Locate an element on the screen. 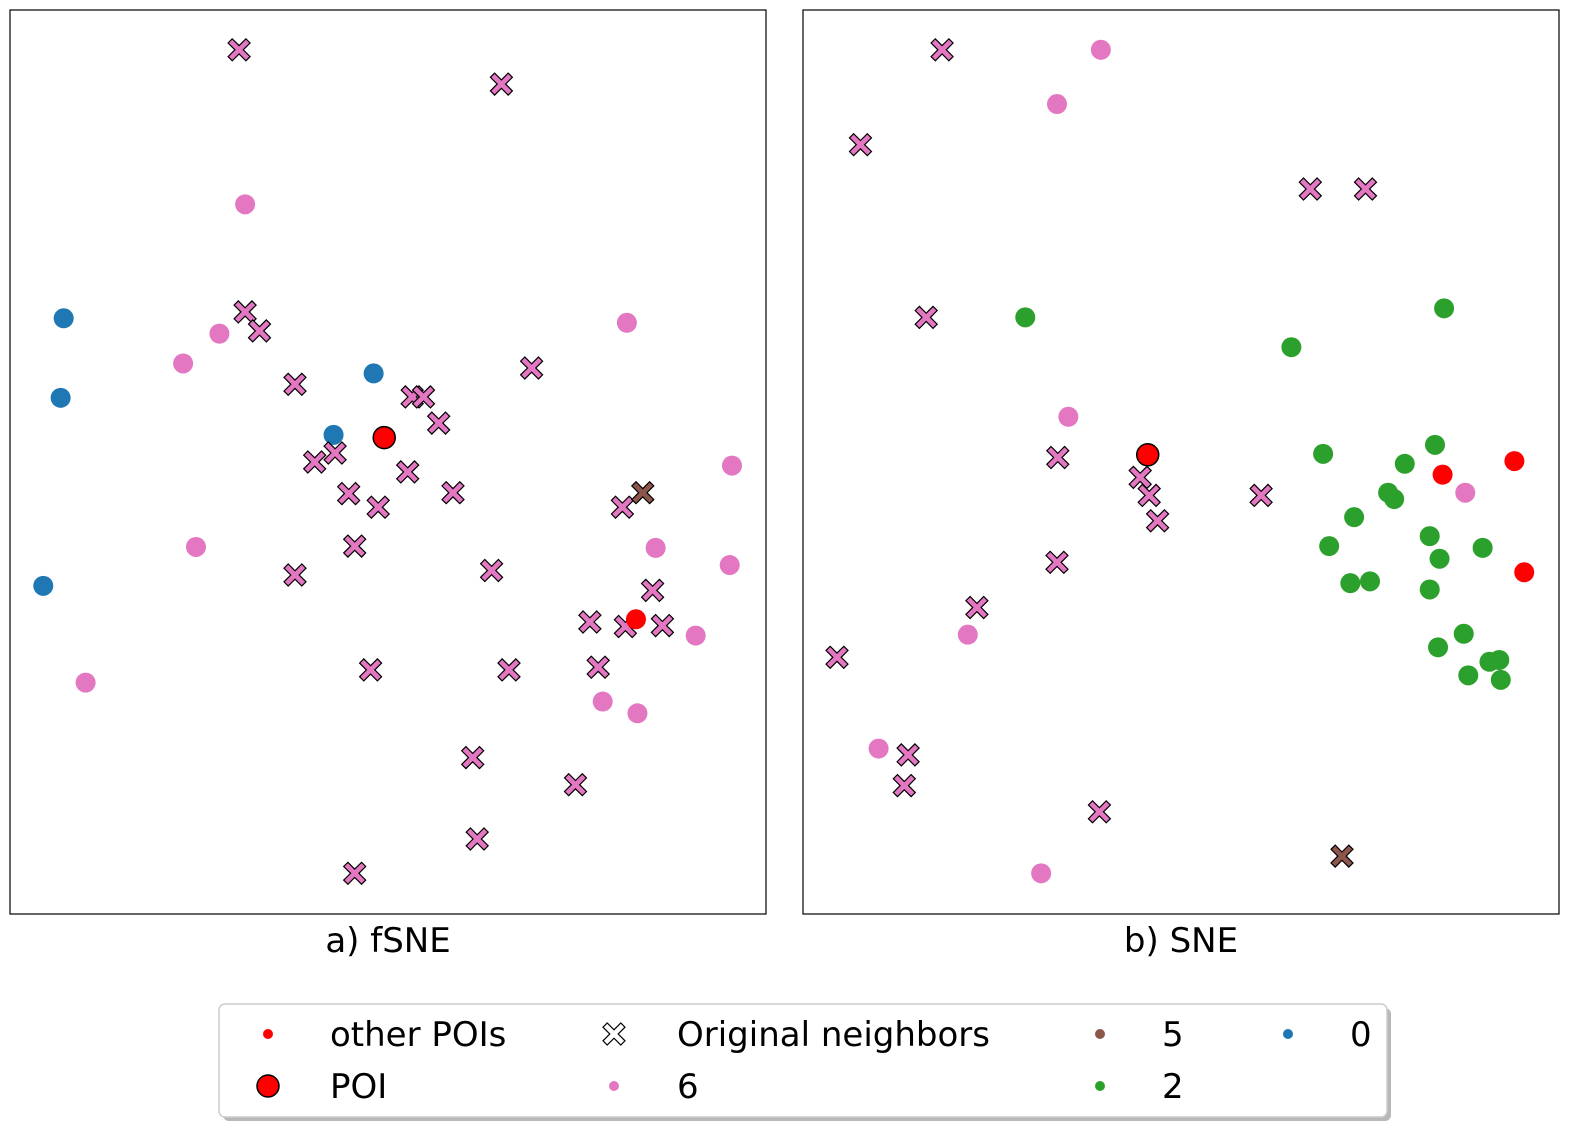 Image resolution: width=1570 pixels, height=1128 pixels. legend: other POIs POI Original neighbors 6 5 2 0 is located at coordinates (804, 1062).